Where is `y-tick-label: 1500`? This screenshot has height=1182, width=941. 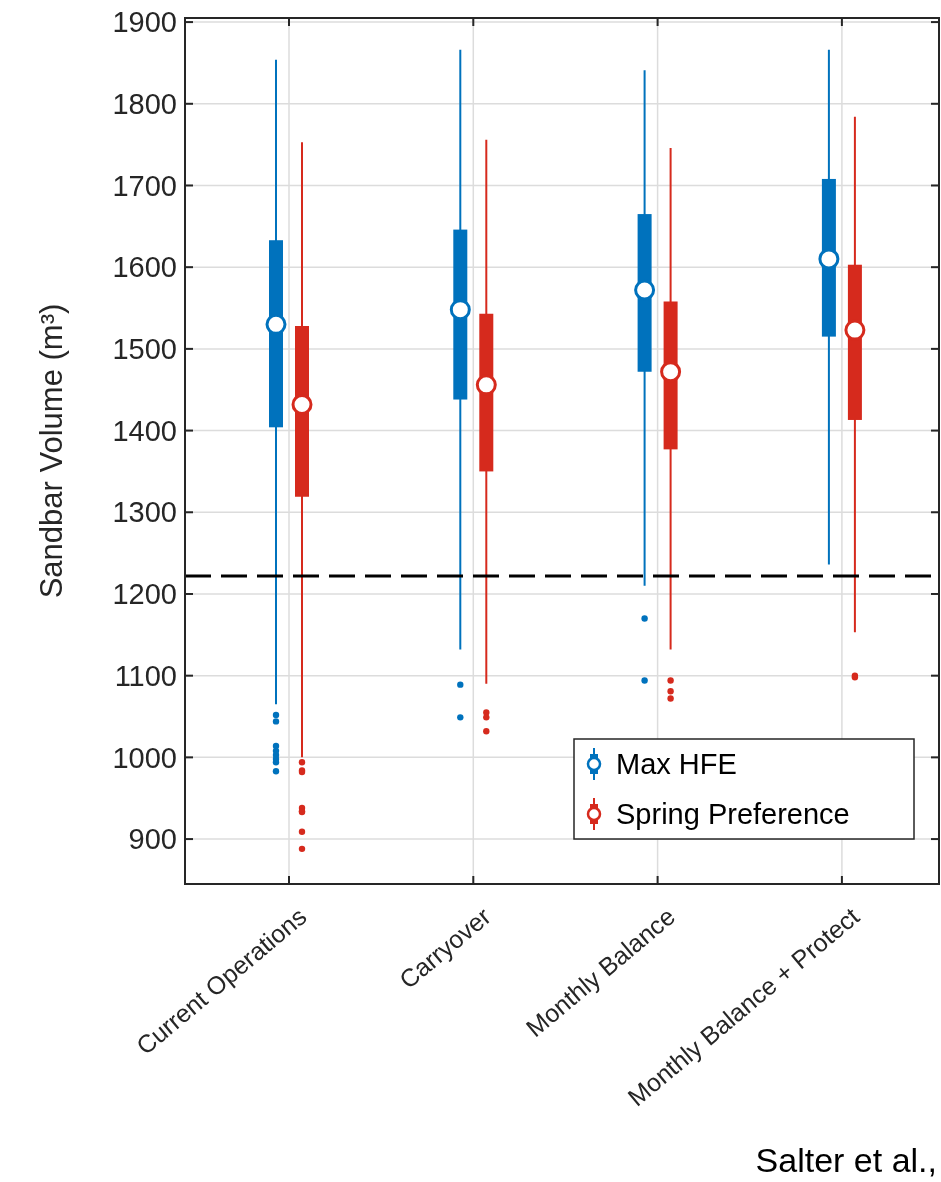
y-tick-label: 1500 is located at coordinates (144, 349).